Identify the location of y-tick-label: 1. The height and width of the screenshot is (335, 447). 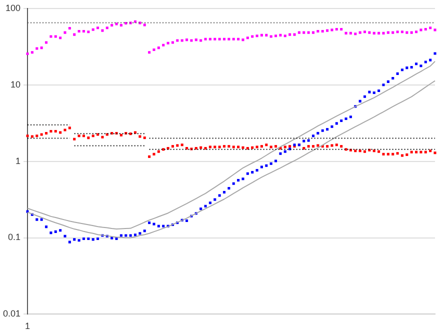
(18, 161).